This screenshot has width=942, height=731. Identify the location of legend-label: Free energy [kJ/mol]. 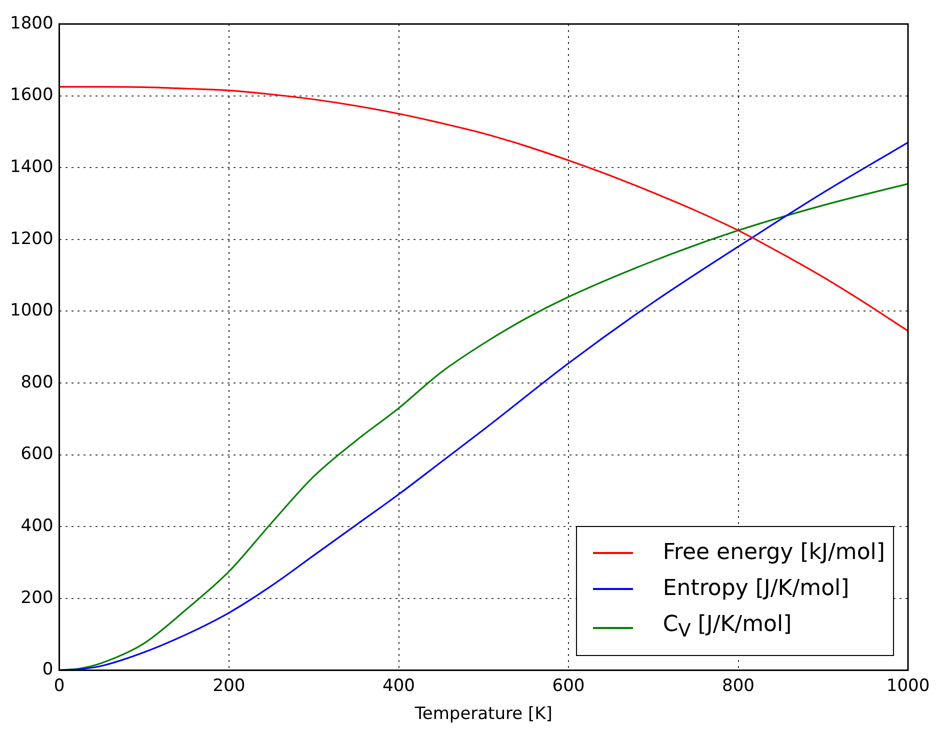
(773, 552).